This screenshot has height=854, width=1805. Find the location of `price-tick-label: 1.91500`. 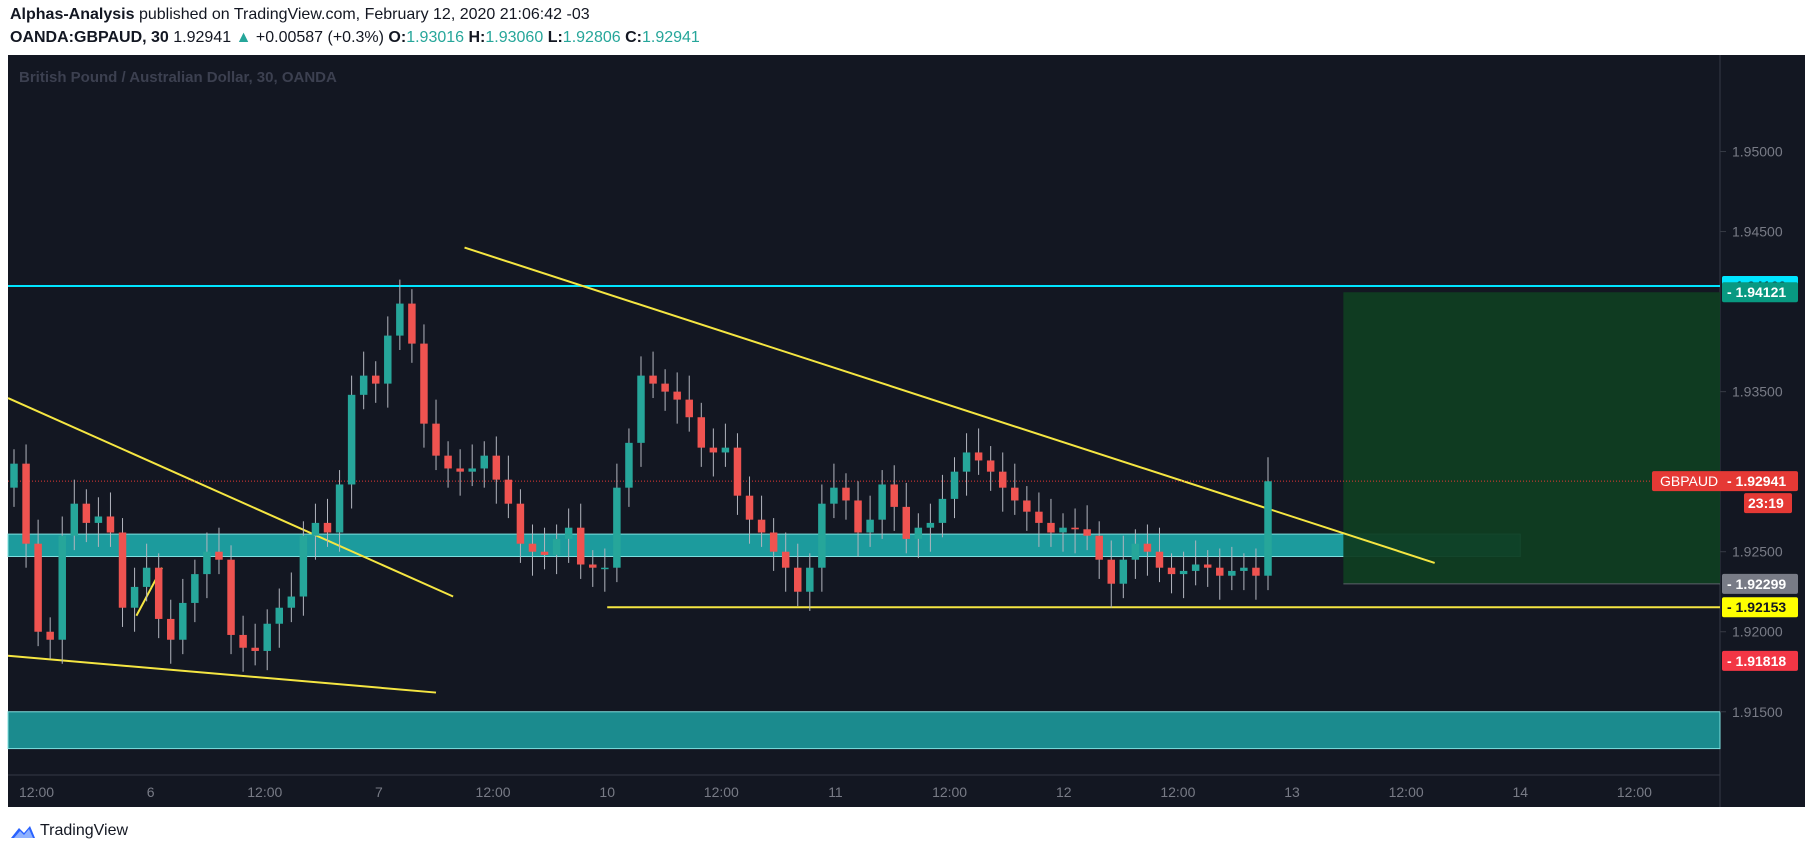

price-tick-label: 1.91500 is located at coordinates (1757, 712).